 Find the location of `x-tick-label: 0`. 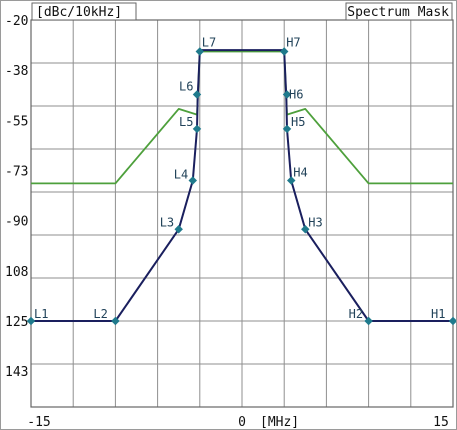

x-tick-label: 0 is located at coordinates (242, 422).